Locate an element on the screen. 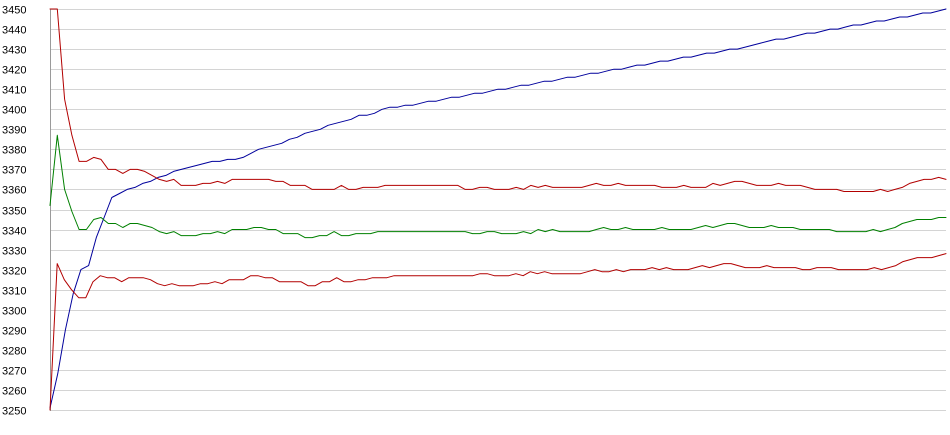 This screenshot has width=950, height=435. y-tick-label-3390: 3390 is located at coordinates (14, 131).